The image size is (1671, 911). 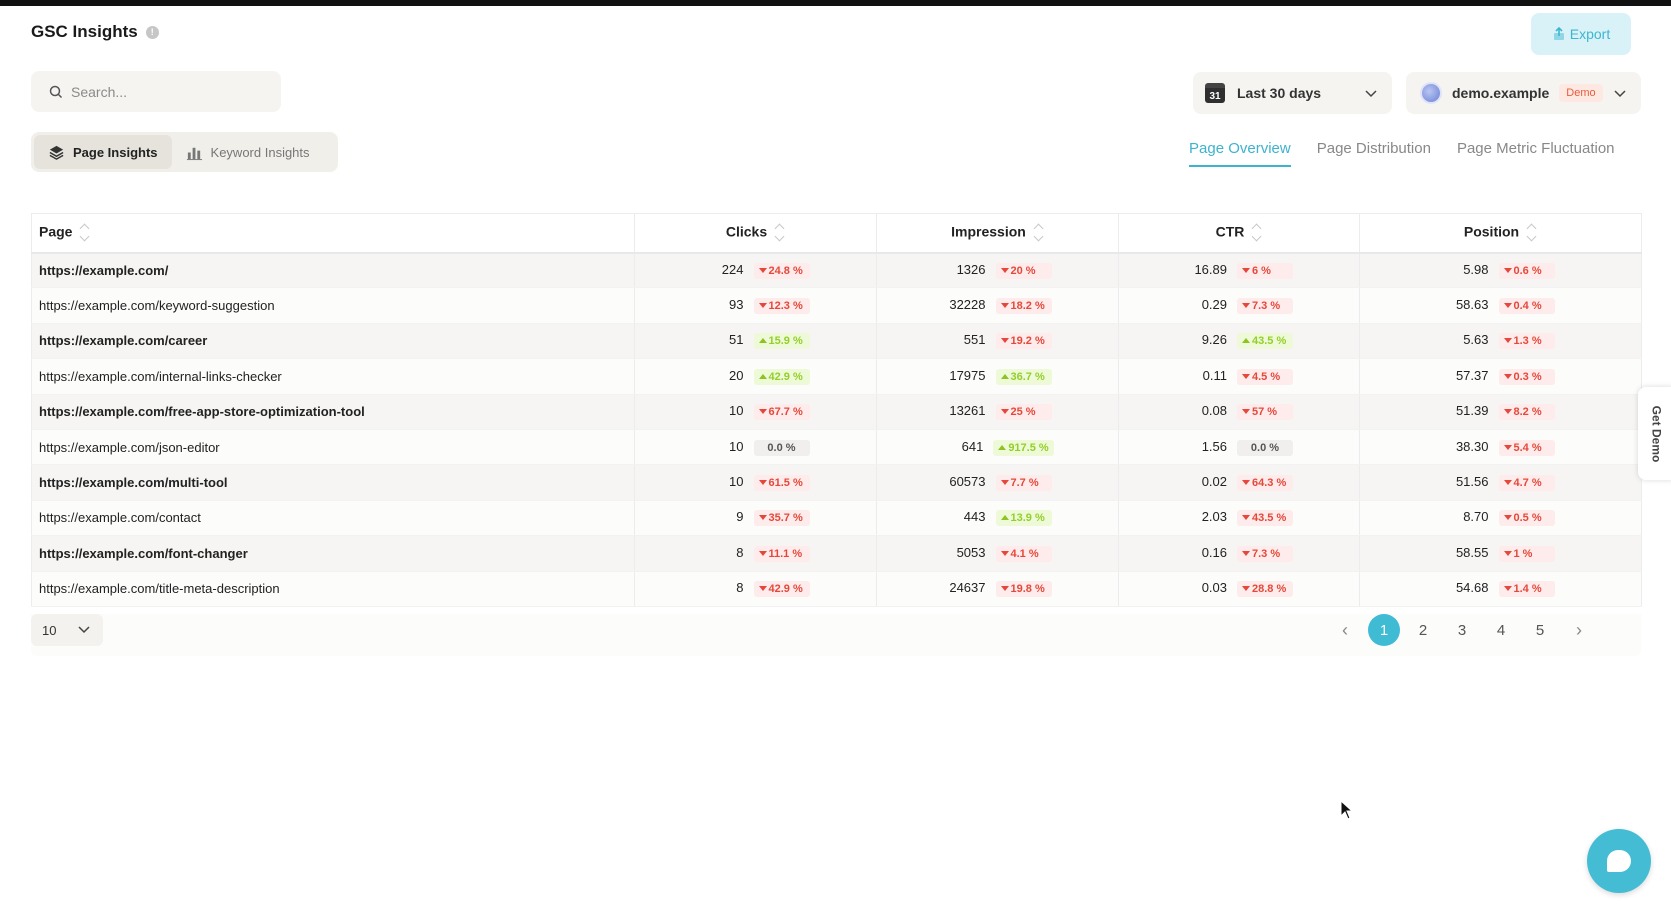 I want to click on search-input, so click(x=166, y=91).